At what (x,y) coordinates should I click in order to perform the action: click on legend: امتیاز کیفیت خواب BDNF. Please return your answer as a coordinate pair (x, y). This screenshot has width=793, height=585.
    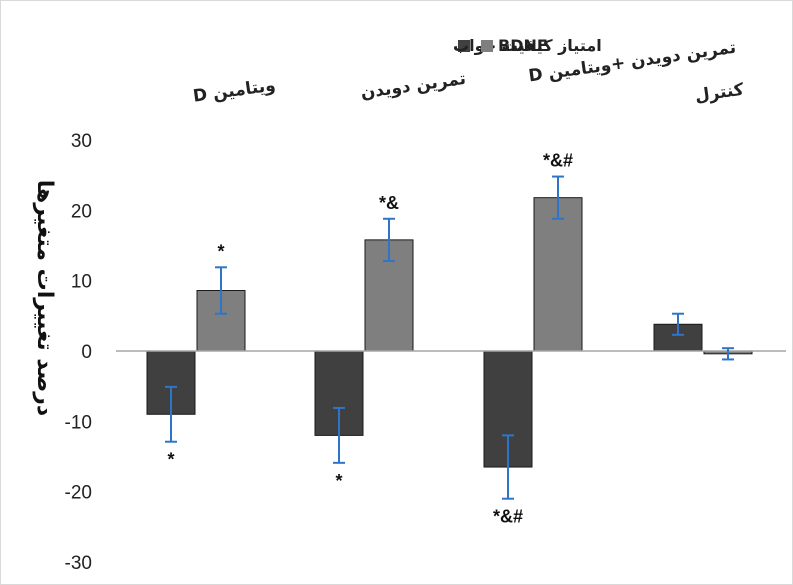
    Looking at the image, I should click on (527, 45).